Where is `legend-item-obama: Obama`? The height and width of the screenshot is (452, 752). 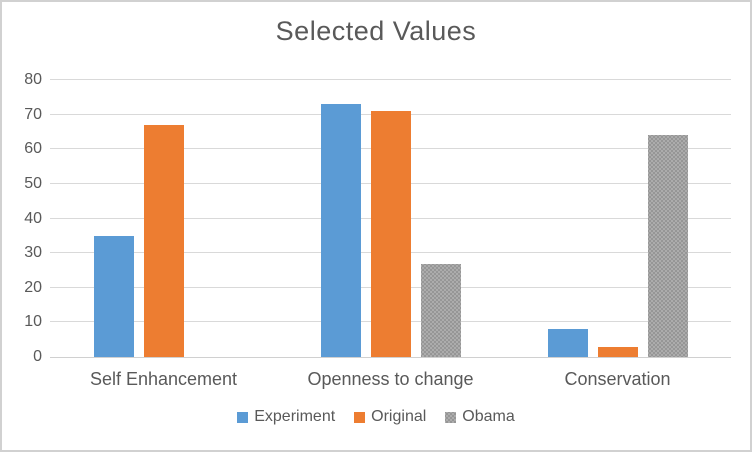
legend-item-obama: Obama is located at coordinates (480, 417).